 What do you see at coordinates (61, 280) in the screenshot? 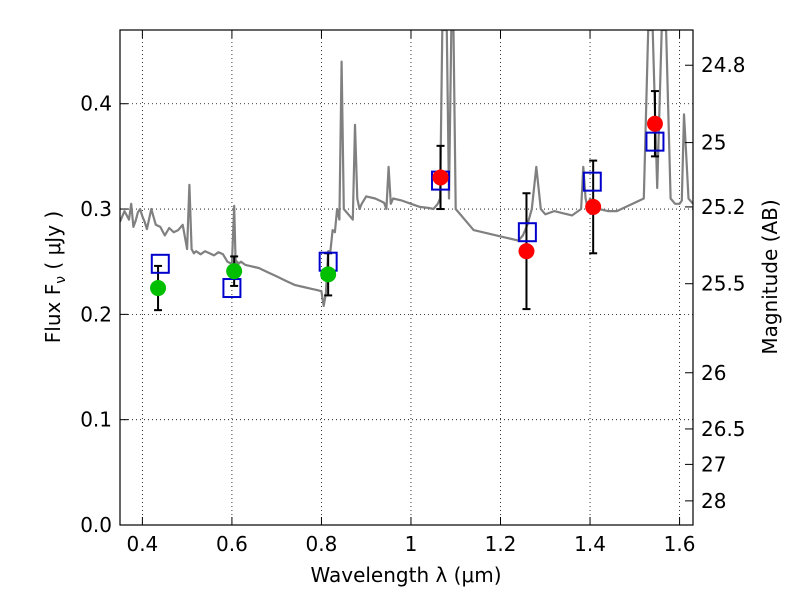
I see `y-axis-title-subscript: ν` at bounding box center [61, 280].